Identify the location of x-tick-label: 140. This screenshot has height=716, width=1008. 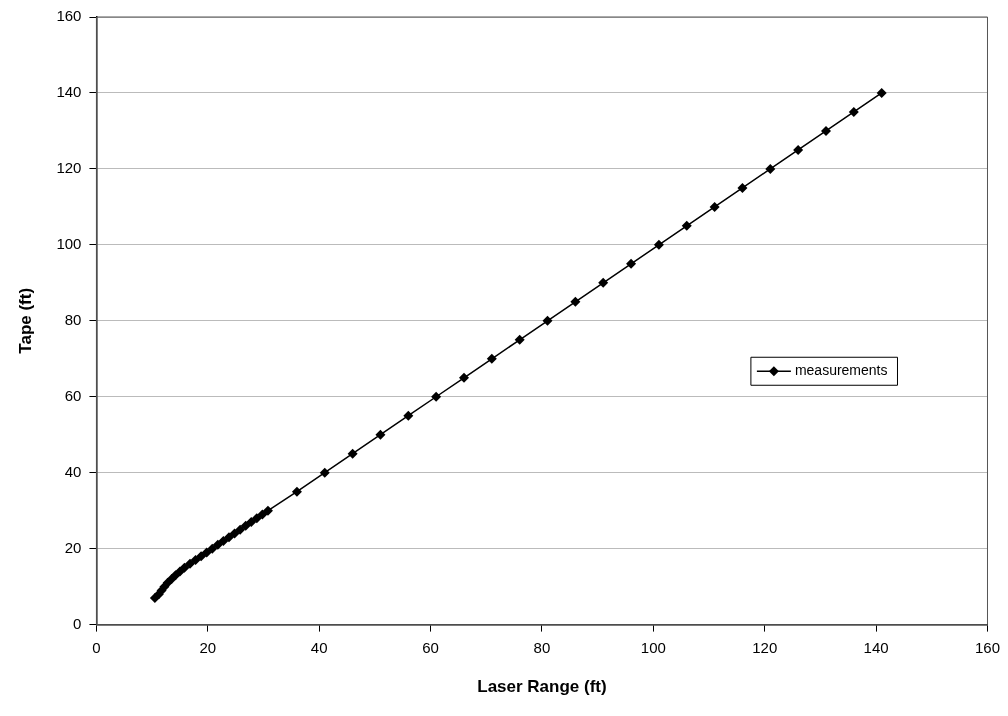
(876, 647).